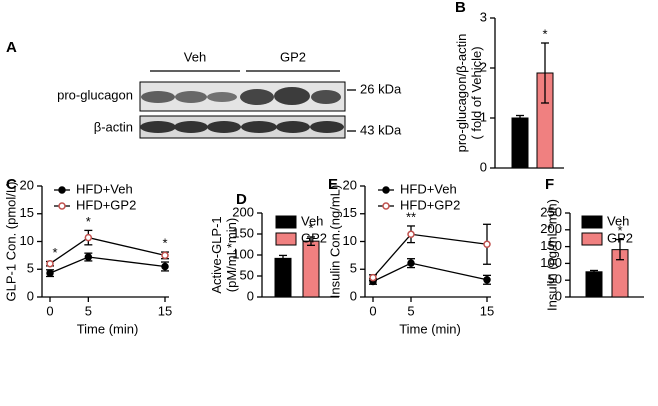  Describe the element at coordinates (95, 94) in the screenshot. I see `row-label: pro-glucagon` at that location.